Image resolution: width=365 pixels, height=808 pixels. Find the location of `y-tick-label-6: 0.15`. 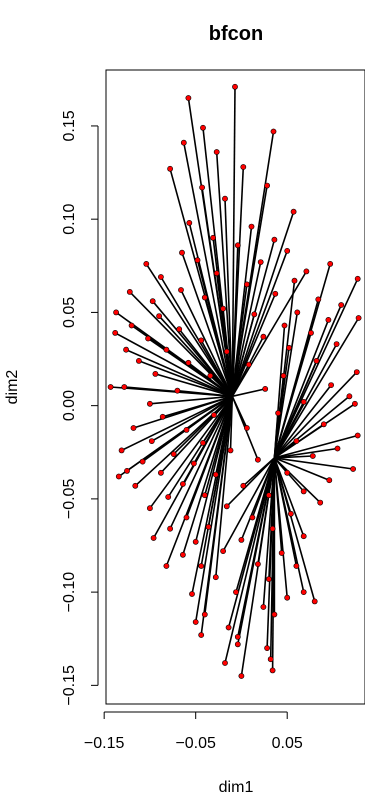

y-tick-label-6: 0.15 is located at coordinates (69, 125).